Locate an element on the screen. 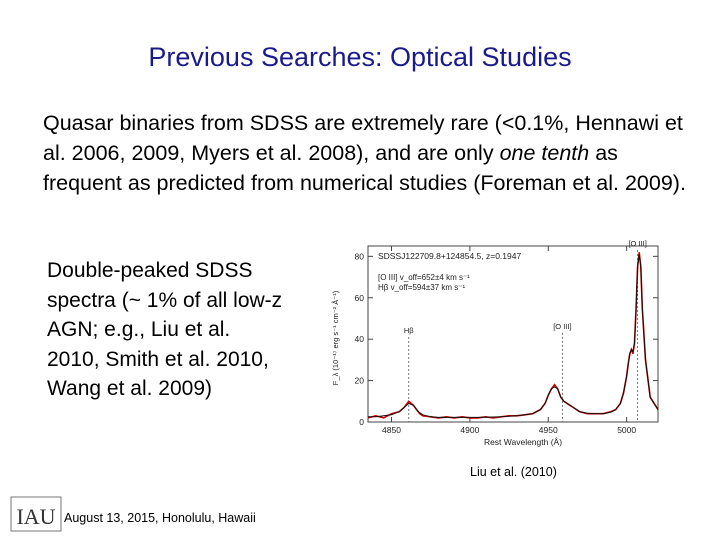  chart-ticks: 4850 4900 4950 5000 0 20 40 60 80 is located at coordinates (506, 340).